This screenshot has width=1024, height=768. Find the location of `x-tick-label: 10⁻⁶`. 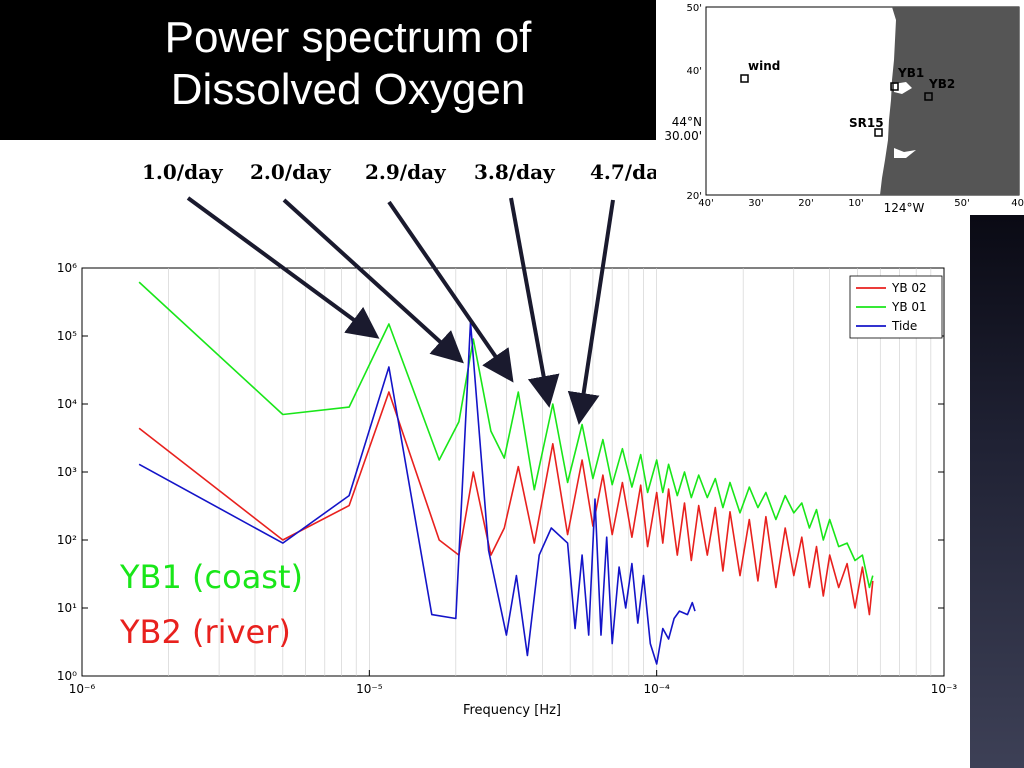

x-tick-label: 10⁻⁶ is located at coordinates (82, 689).